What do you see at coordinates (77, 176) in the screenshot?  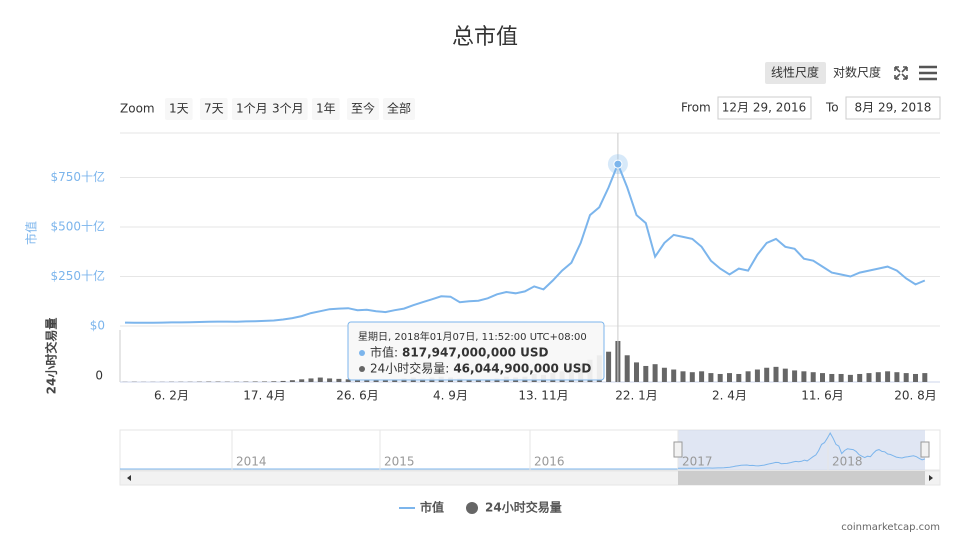 I see `y-tick-label: $750十亿` at bounding box center [77, 176].